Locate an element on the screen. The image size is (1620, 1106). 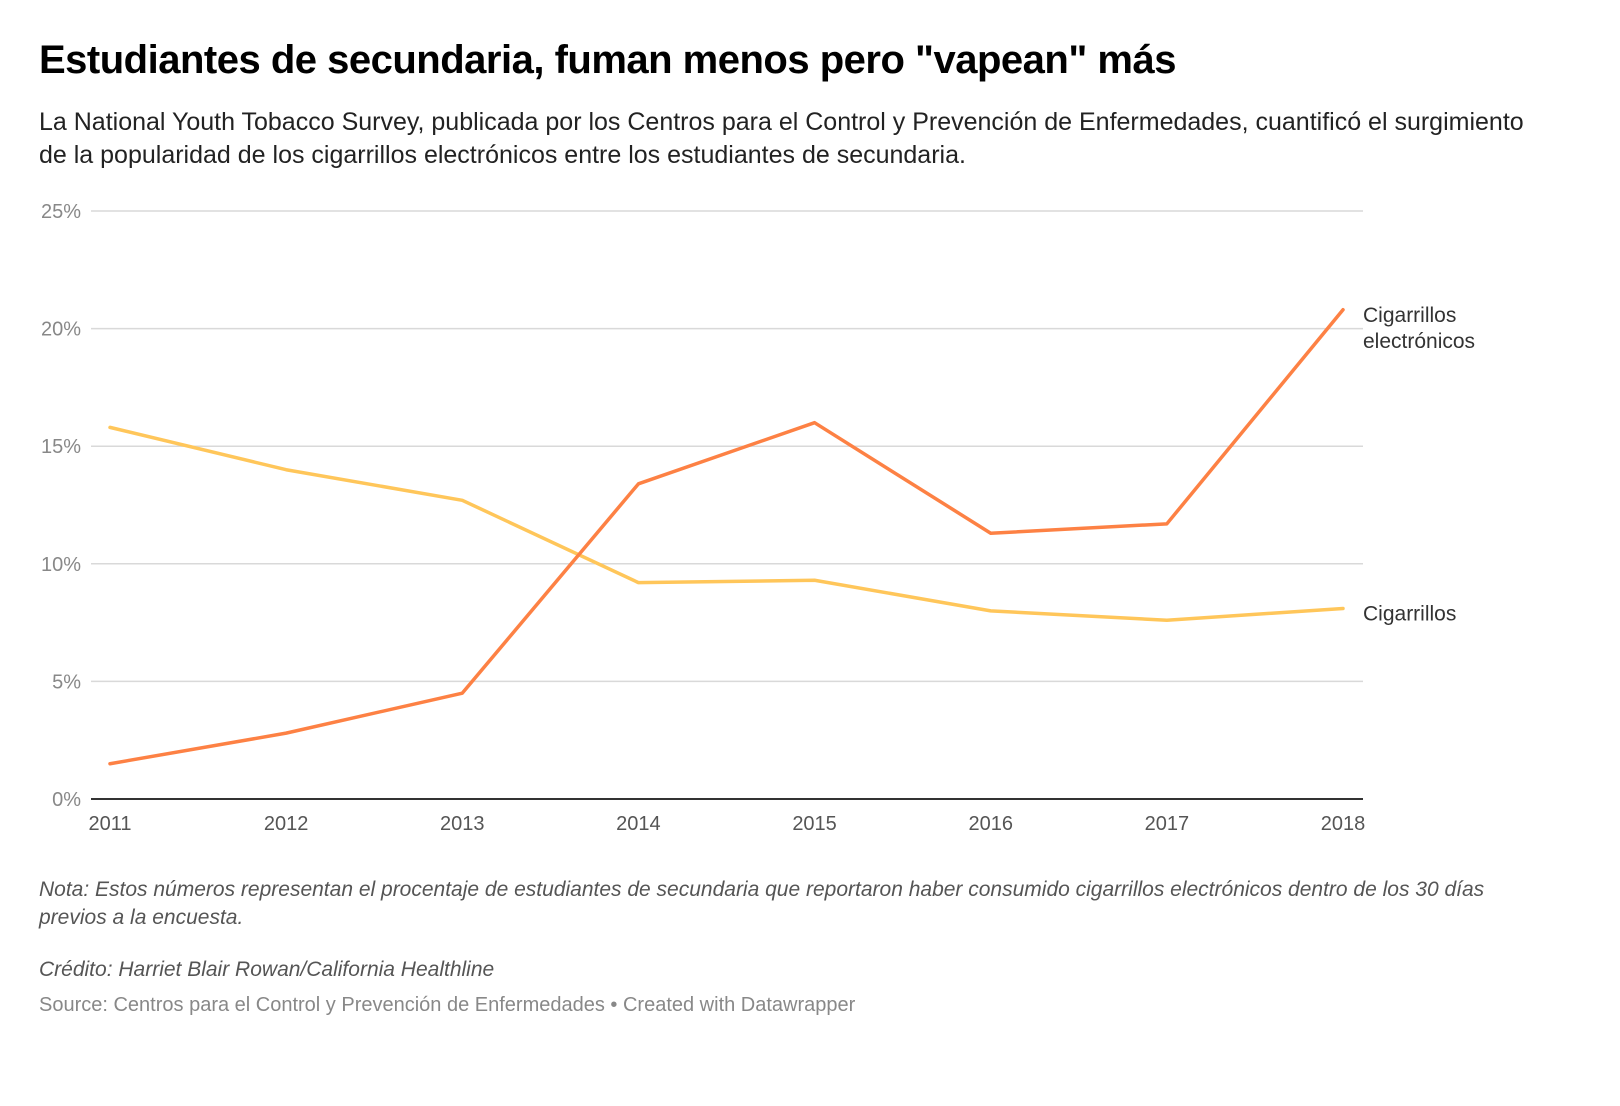
x-tick-label: 2012 is located at coordinates (286, 824).